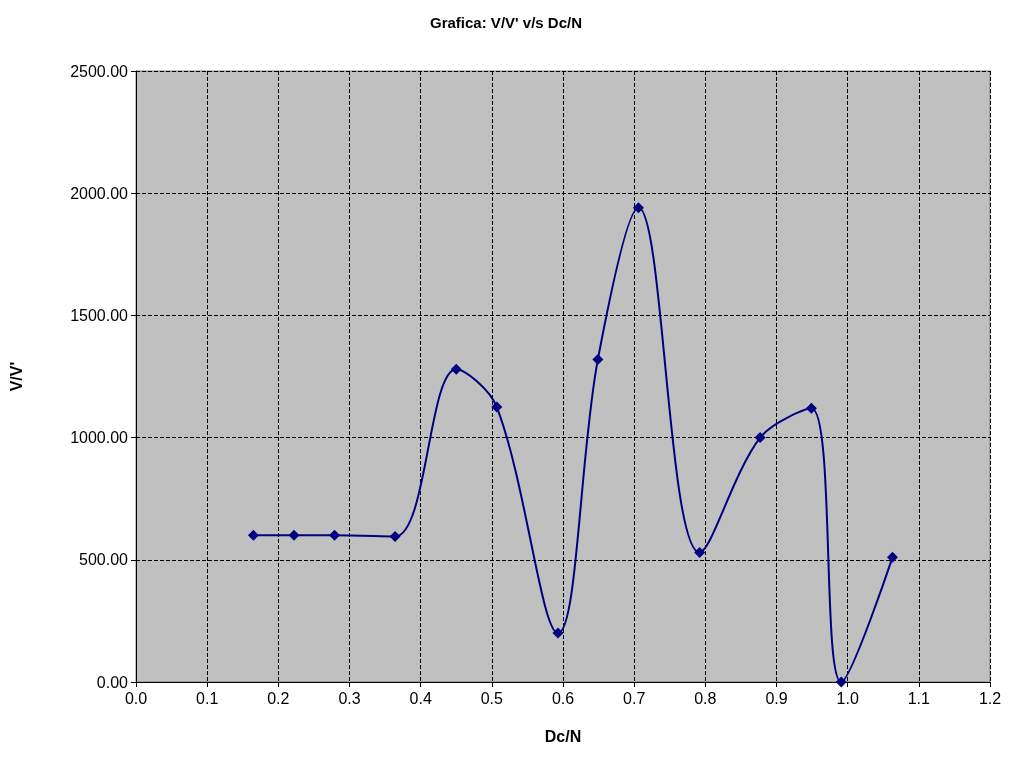 The width and height of the screenshot is (1012, 762). What do you see at coordinates (634, 698) in the screenshot?
I see `x-tick-label: 0.7` at bounding box center [634, 698].